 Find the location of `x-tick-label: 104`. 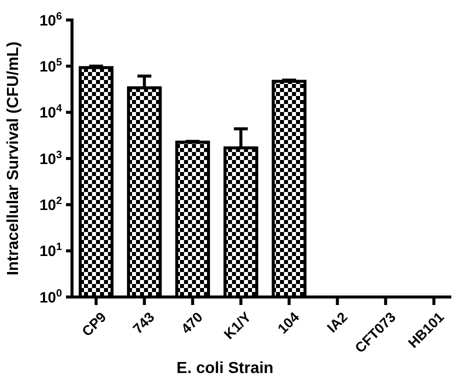

x-tick-label: 104 is located at coordinates (288, 322).